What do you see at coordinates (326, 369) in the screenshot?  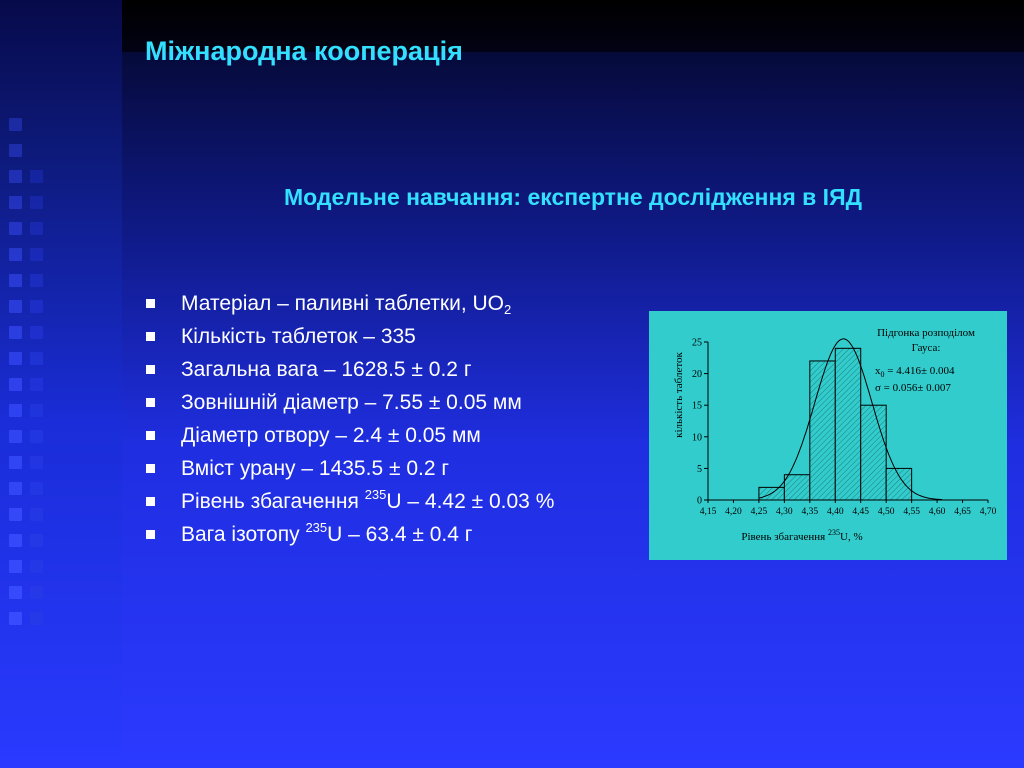 I see `bullet-text: Загальна вага – 1628.5 ± 0.2 г` at bounding box center [326, 369].